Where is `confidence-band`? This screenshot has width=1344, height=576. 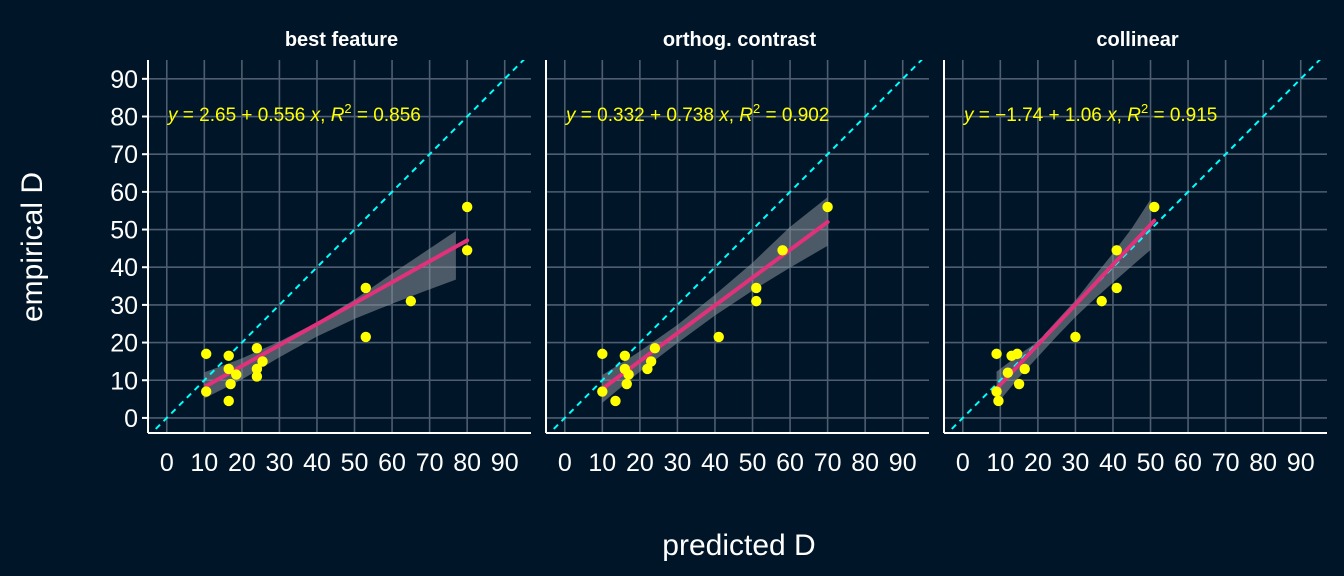 confidence-band is located at coordinates (1073, 302).